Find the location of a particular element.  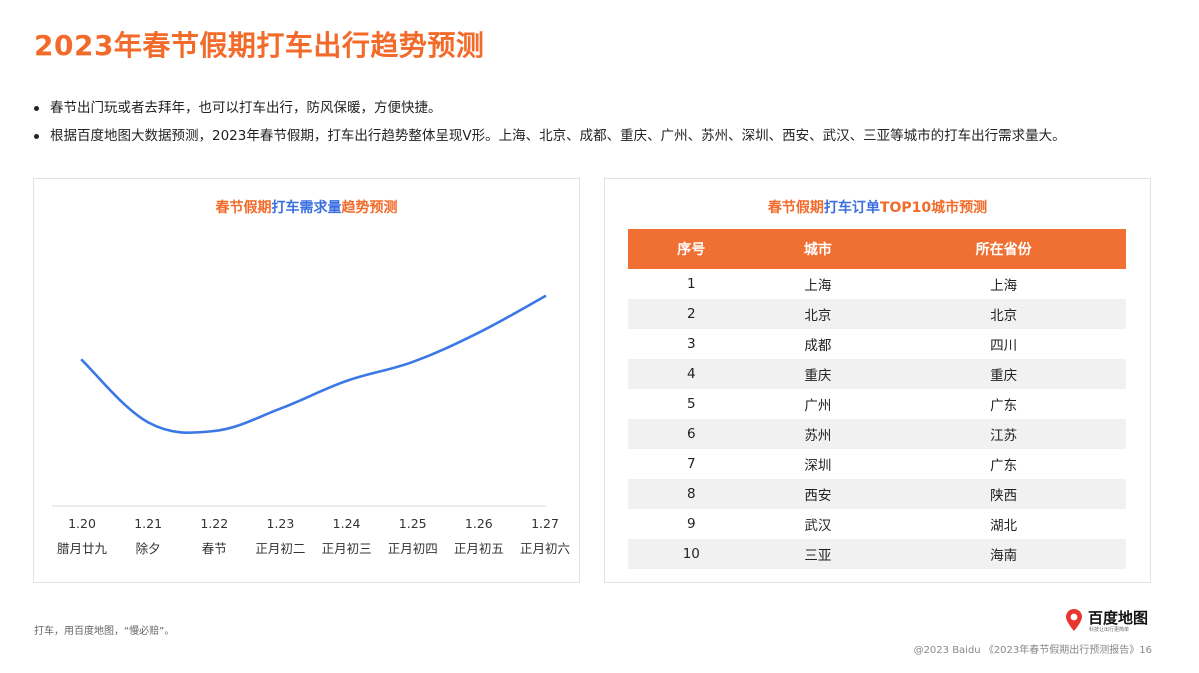

table-row: 2 北京 北京 is located at coordinates (877, 314).